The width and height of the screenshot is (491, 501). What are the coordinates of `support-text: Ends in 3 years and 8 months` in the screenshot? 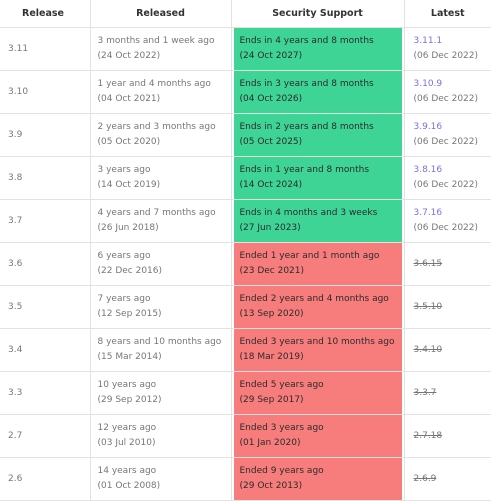 It's located at (321, 84).